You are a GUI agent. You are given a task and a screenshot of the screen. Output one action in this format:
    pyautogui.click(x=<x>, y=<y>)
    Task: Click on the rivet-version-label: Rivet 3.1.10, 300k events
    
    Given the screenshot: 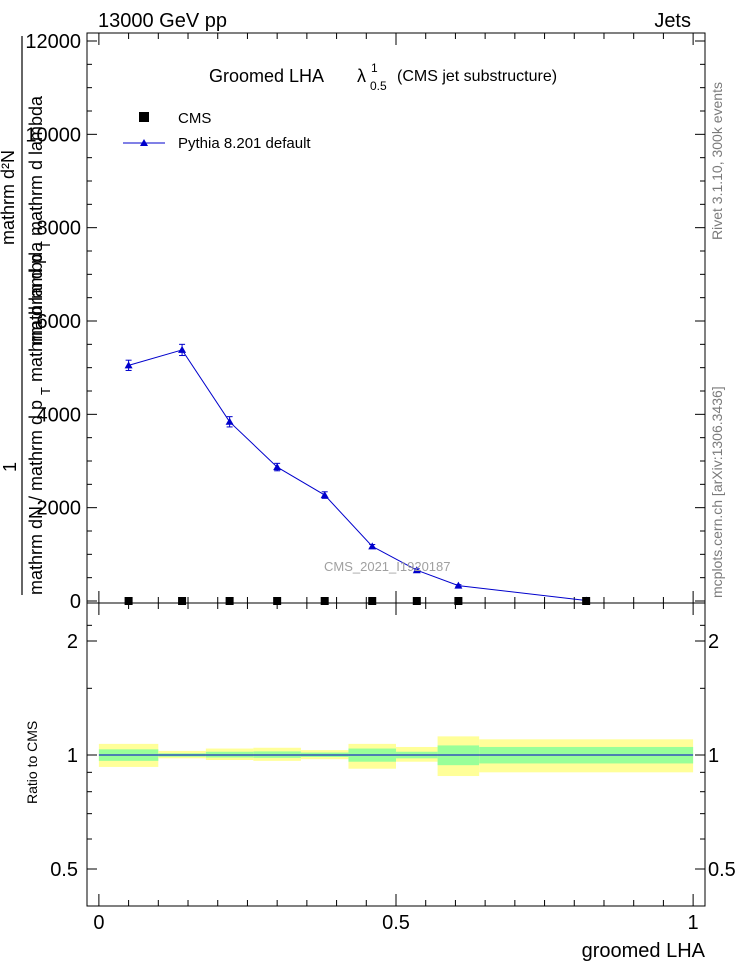 What is the action you would take?
    pyautogui.click(x=717, y=161)
    